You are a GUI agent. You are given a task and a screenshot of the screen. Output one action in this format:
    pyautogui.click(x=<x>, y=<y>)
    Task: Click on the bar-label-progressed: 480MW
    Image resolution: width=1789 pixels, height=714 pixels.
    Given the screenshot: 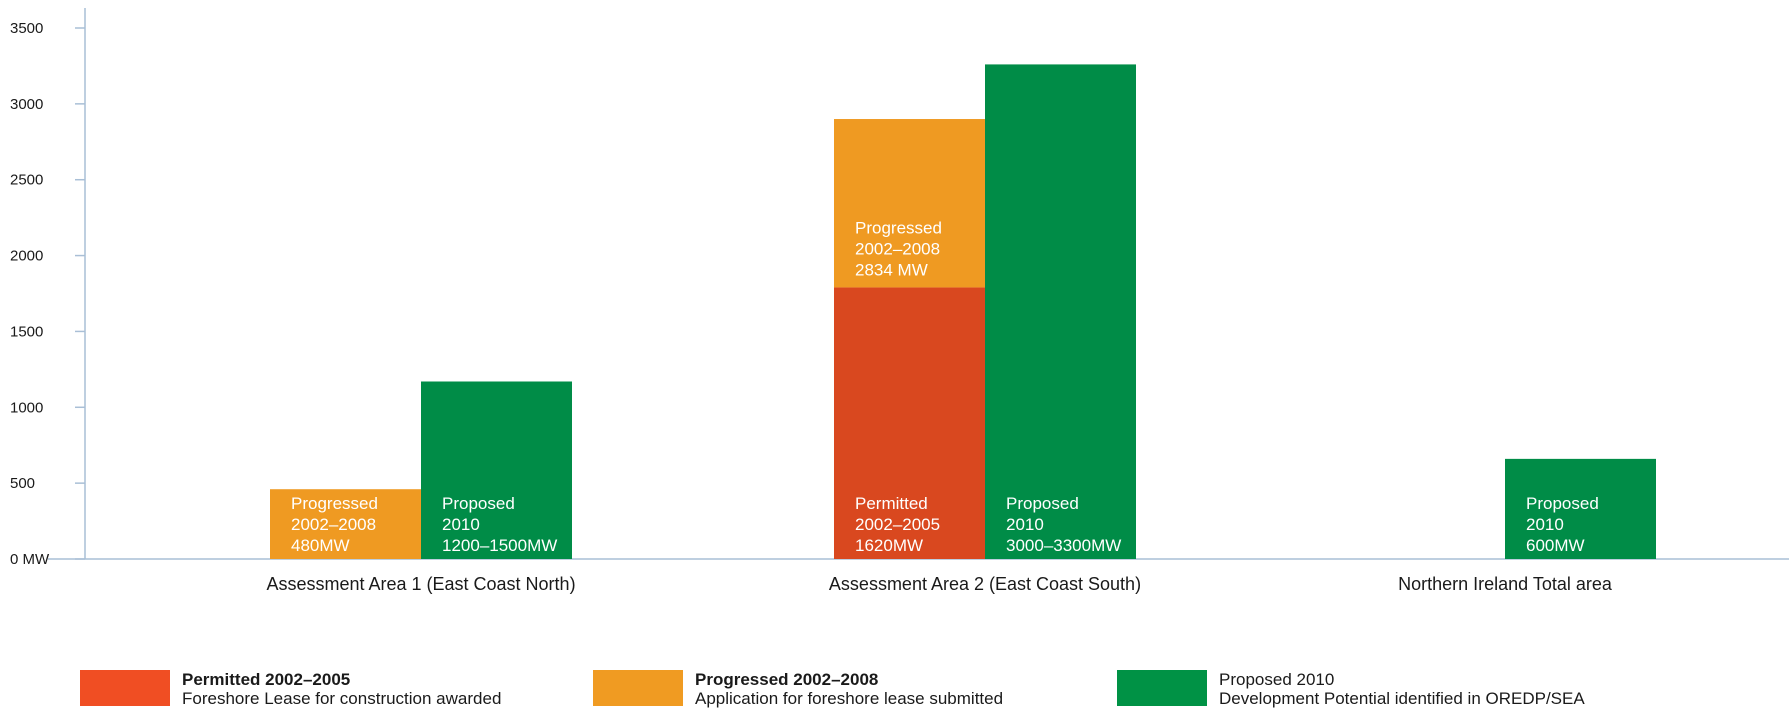 What is the action you would take?
    pyautogui.click(x=320, y=545)
    